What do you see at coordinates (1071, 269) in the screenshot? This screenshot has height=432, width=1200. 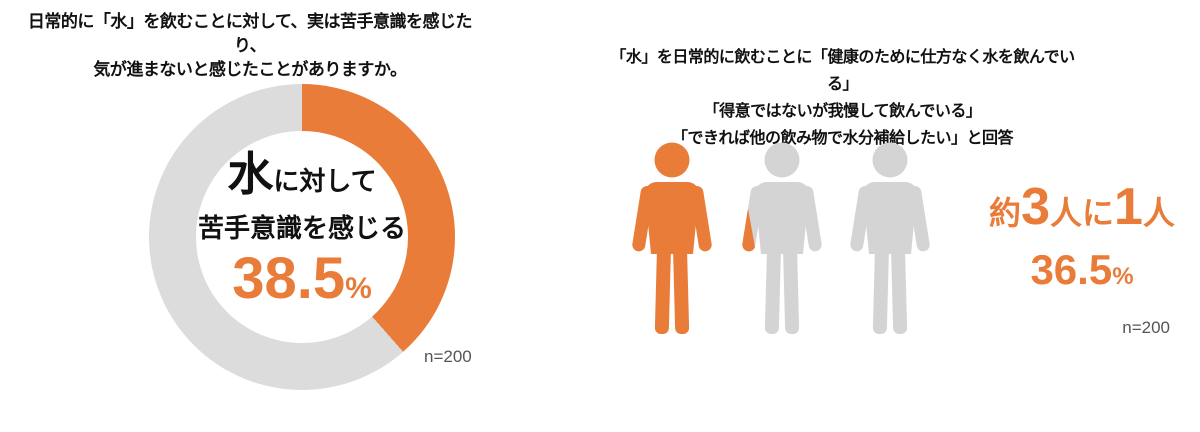 I see `ratio-value-number: 36.5` at bounding box center [1071, 269].